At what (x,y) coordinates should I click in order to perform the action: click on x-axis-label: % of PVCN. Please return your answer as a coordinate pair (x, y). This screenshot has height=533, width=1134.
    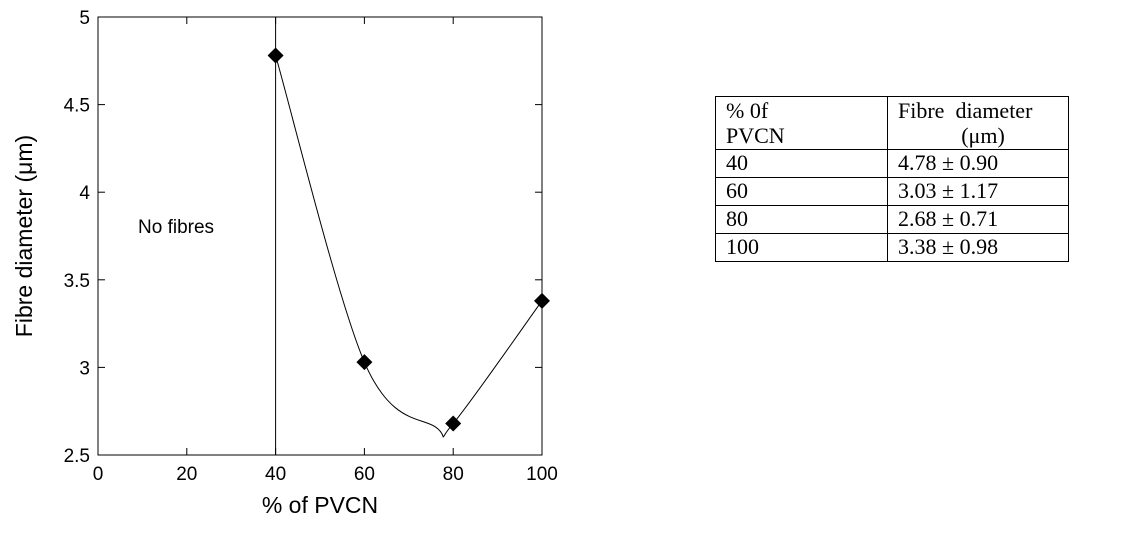
    Looking at the image, I should click on (320, 505).